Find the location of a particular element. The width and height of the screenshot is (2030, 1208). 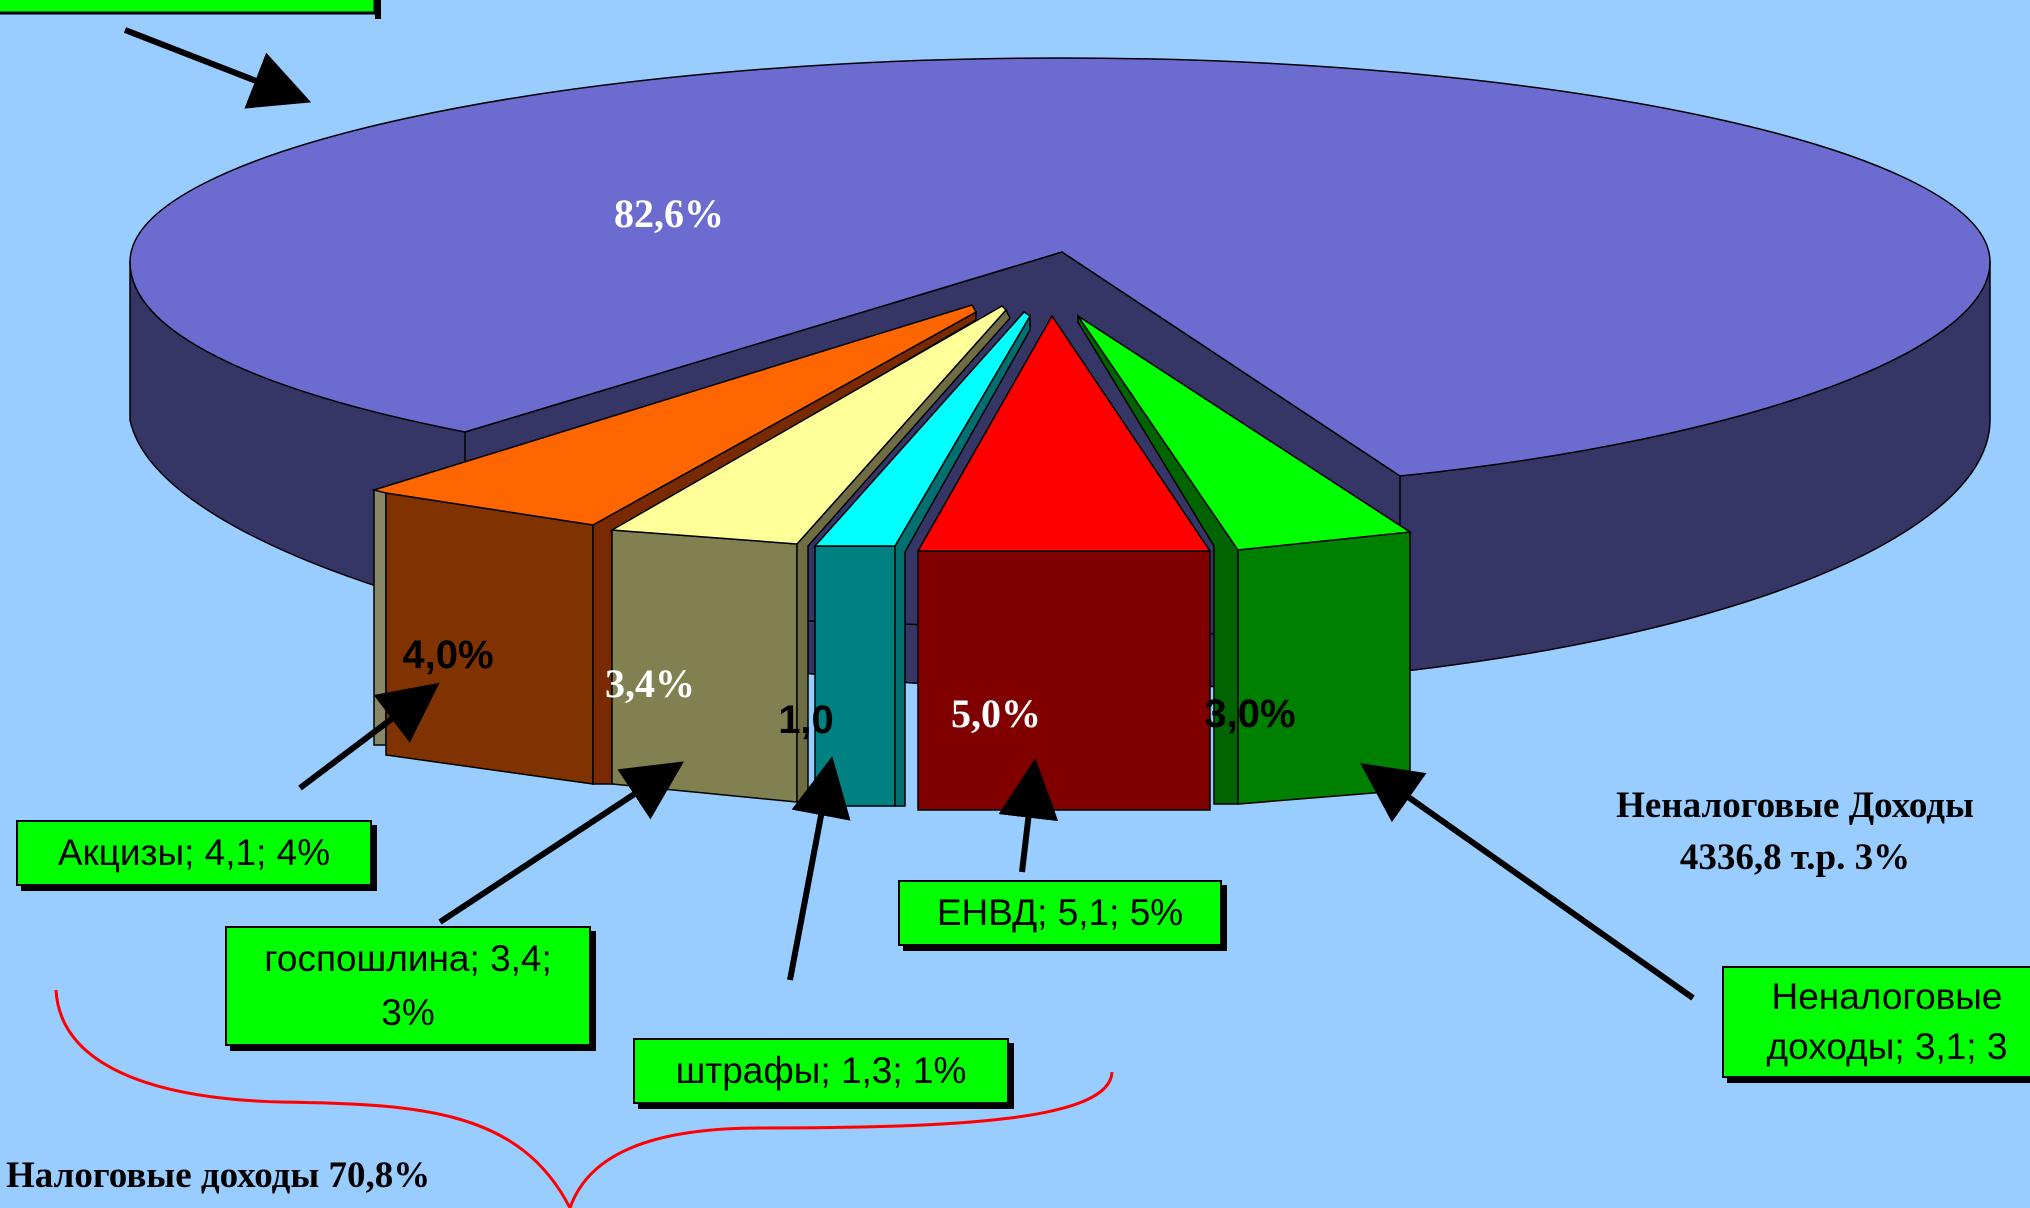

slice-label-envd: 5,0% is located at coordinates (996, 713).